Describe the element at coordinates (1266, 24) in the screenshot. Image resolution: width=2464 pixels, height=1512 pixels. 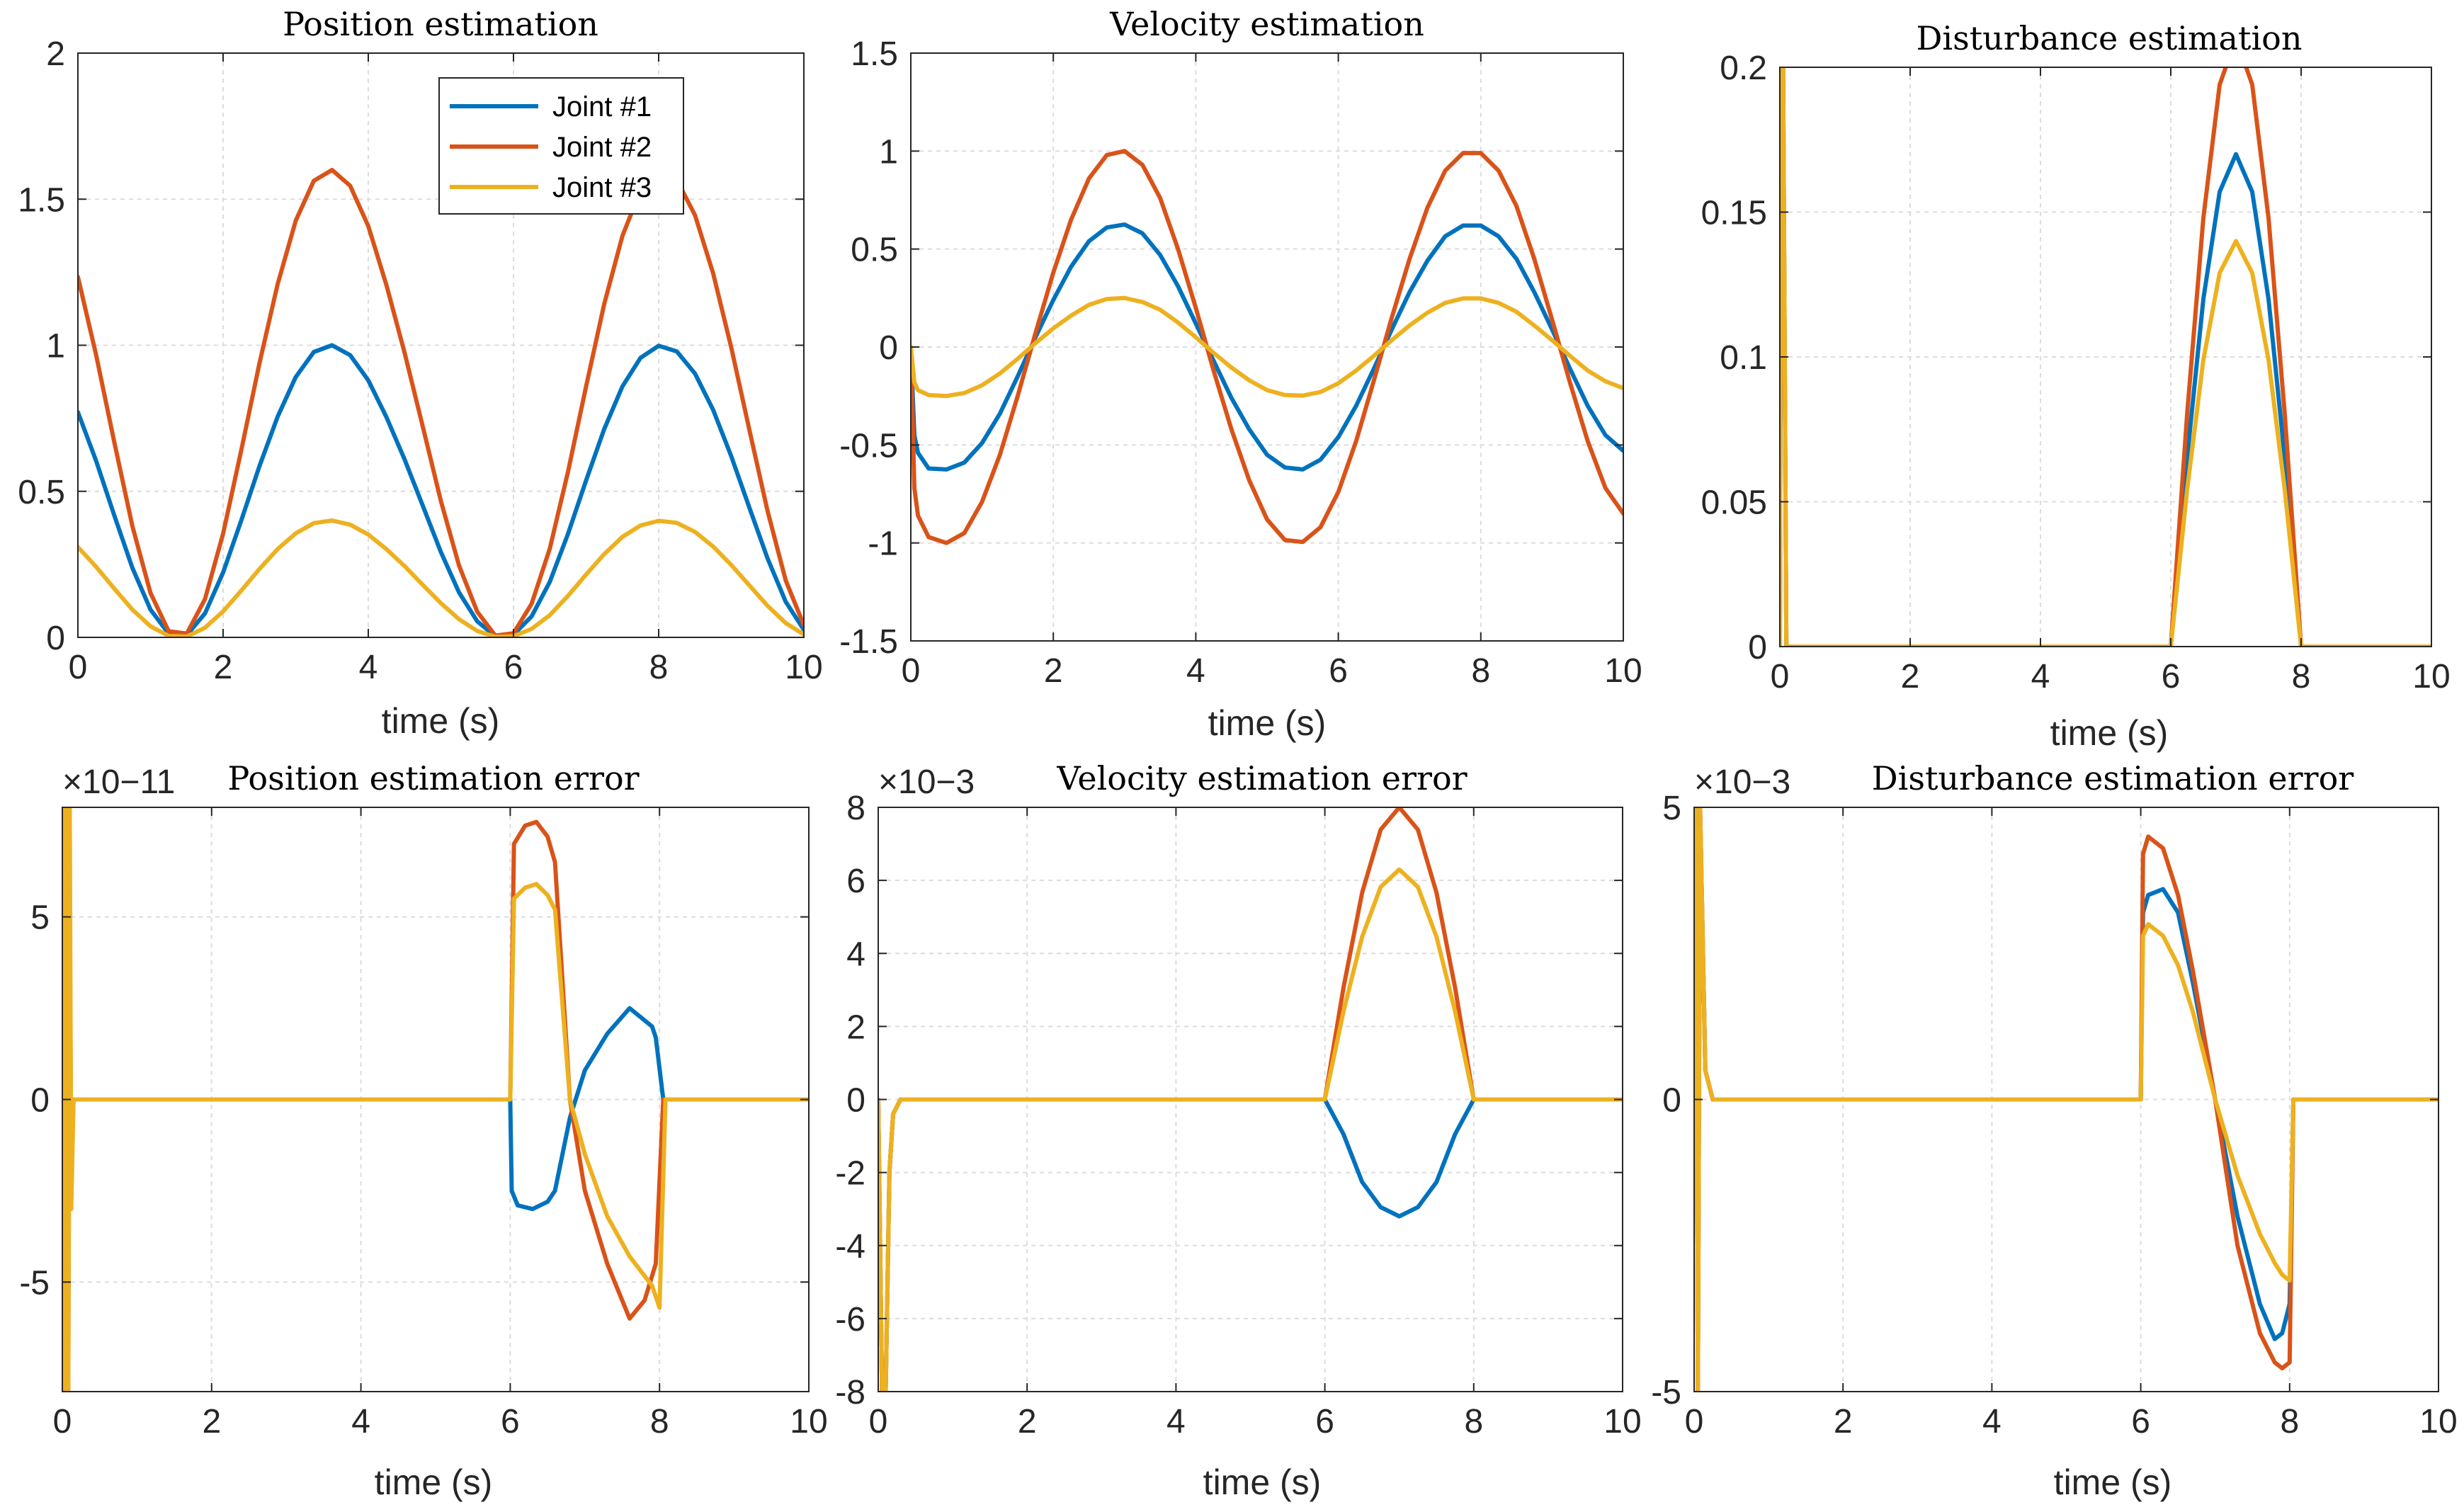
I see `chart-title: Velocity estimation` at that location.